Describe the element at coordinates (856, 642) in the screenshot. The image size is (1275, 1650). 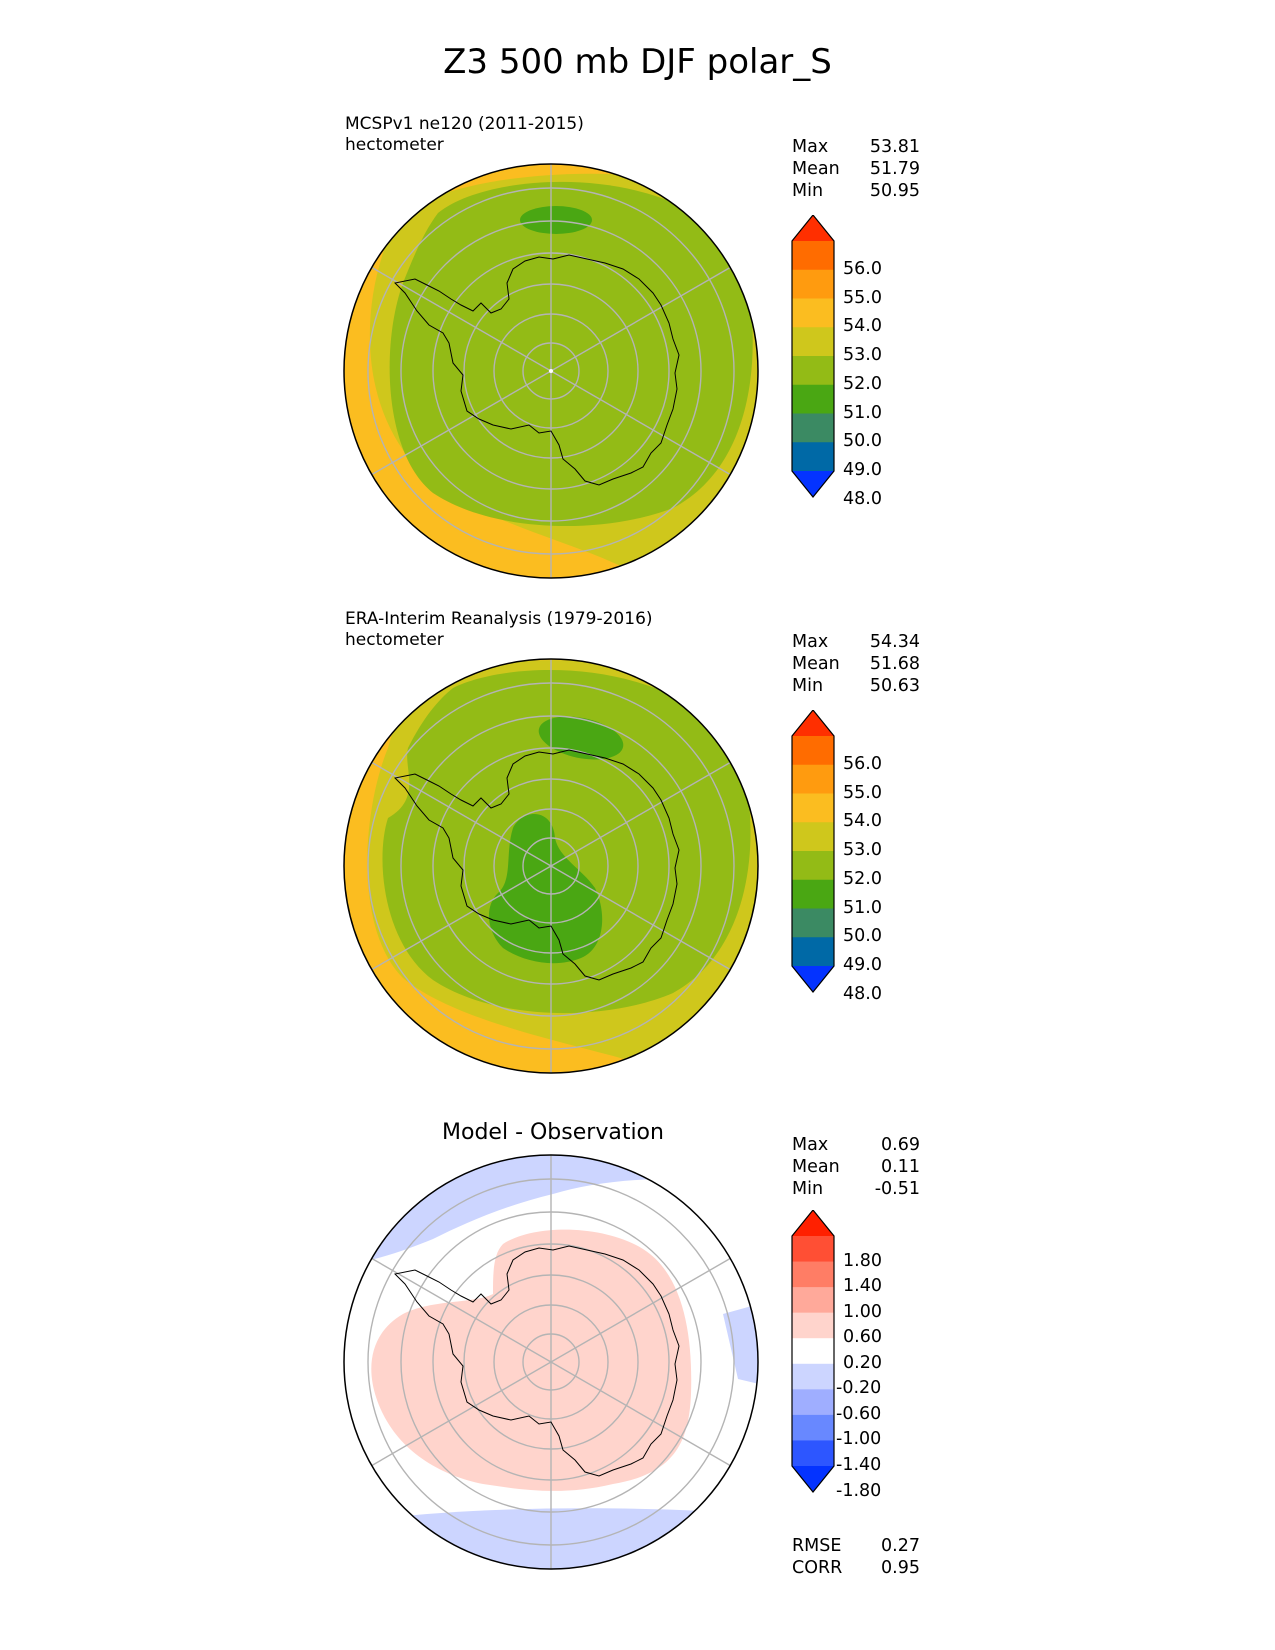
I see `stat-max: Max 54.34` at that location.